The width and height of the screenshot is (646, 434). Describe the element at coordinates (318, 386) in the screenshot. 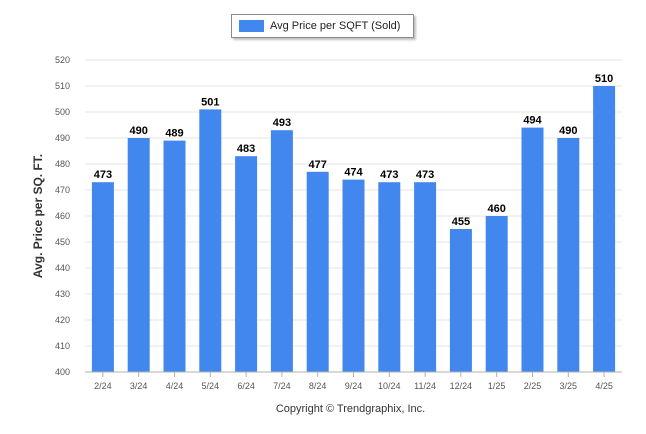

I see `x-tick-label: 8/24` at that location.